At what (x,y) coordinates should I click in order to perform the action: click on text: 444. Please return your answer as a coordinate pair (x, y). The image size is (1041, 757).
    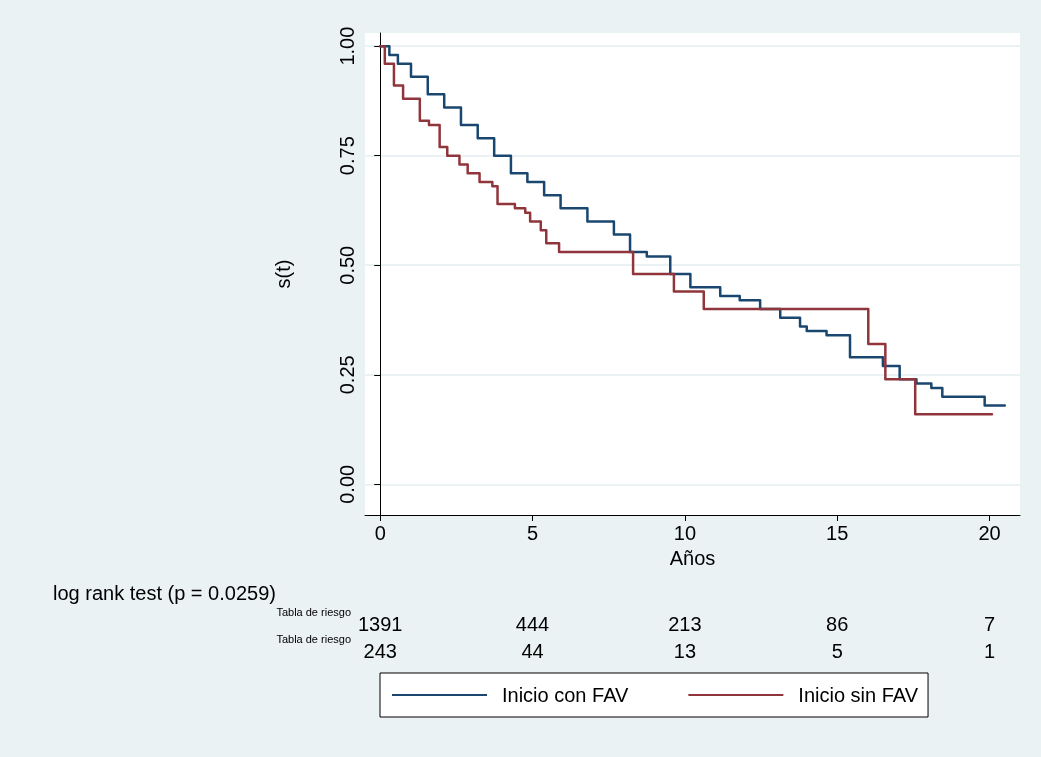
    Looking at the image, I should click on (532, 624).